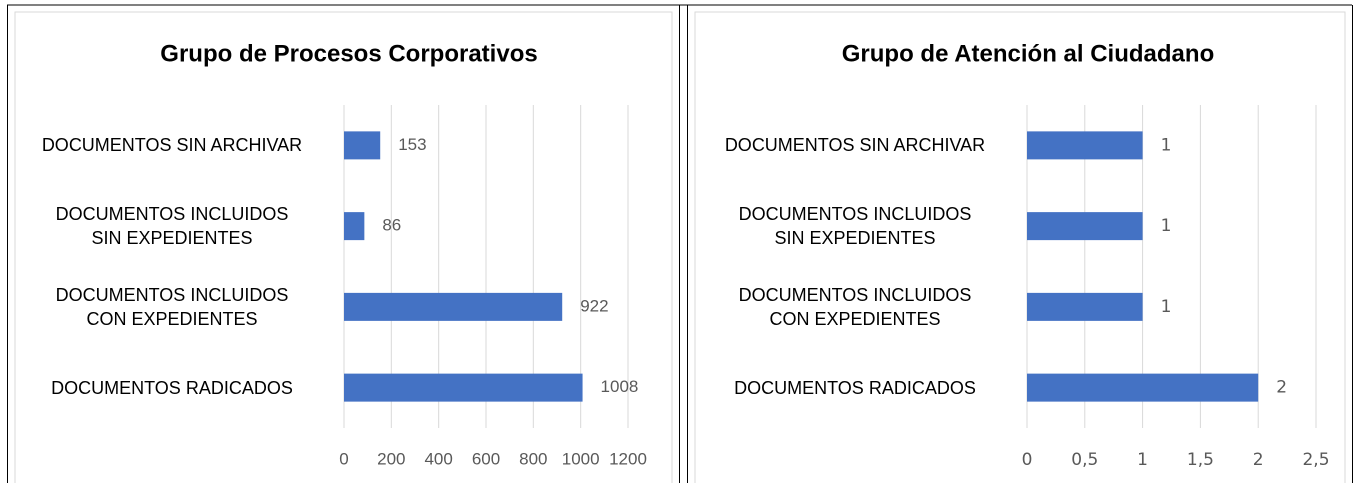  I want to click on x-tick-label: 400, so click(438, 458).